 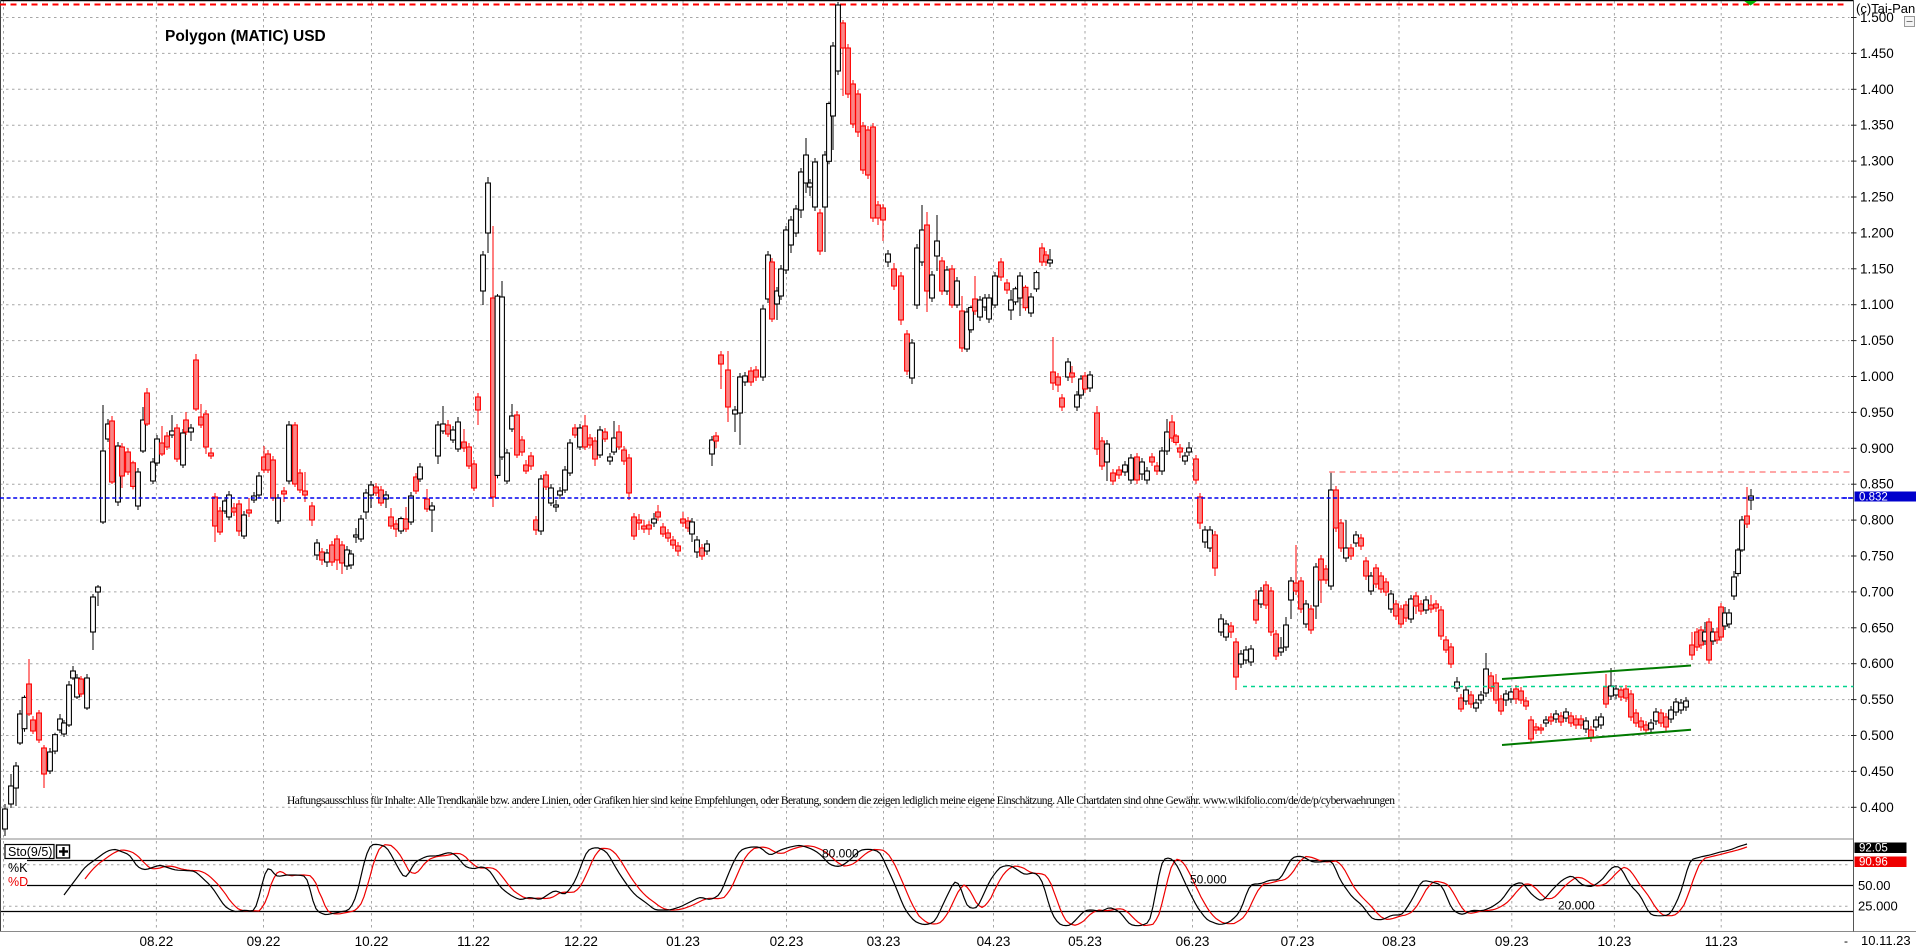 I want to click on svg-text: 25.000, so click(x=1878, y=906).